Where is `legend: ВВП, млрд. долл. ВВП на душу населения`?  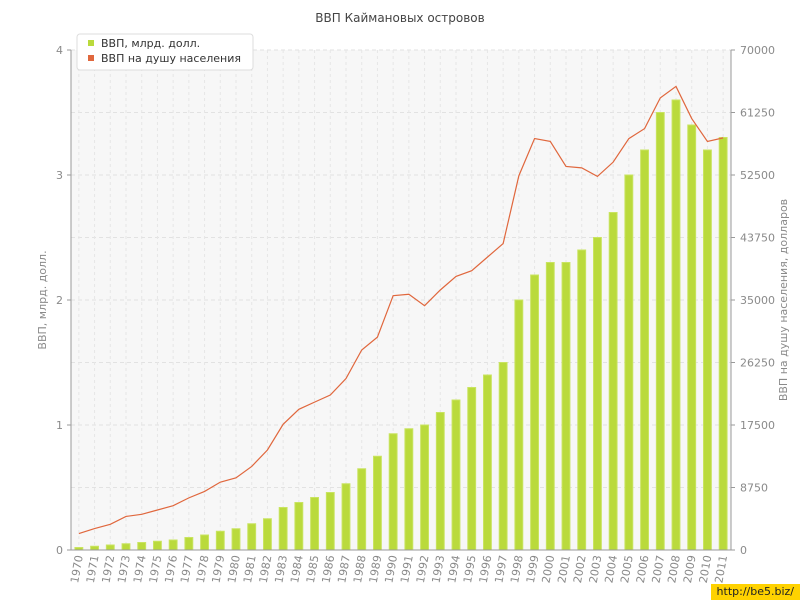
legend: ВВП, млрд. долл. ВВП на душу населения is located at coordinates (165, 52).